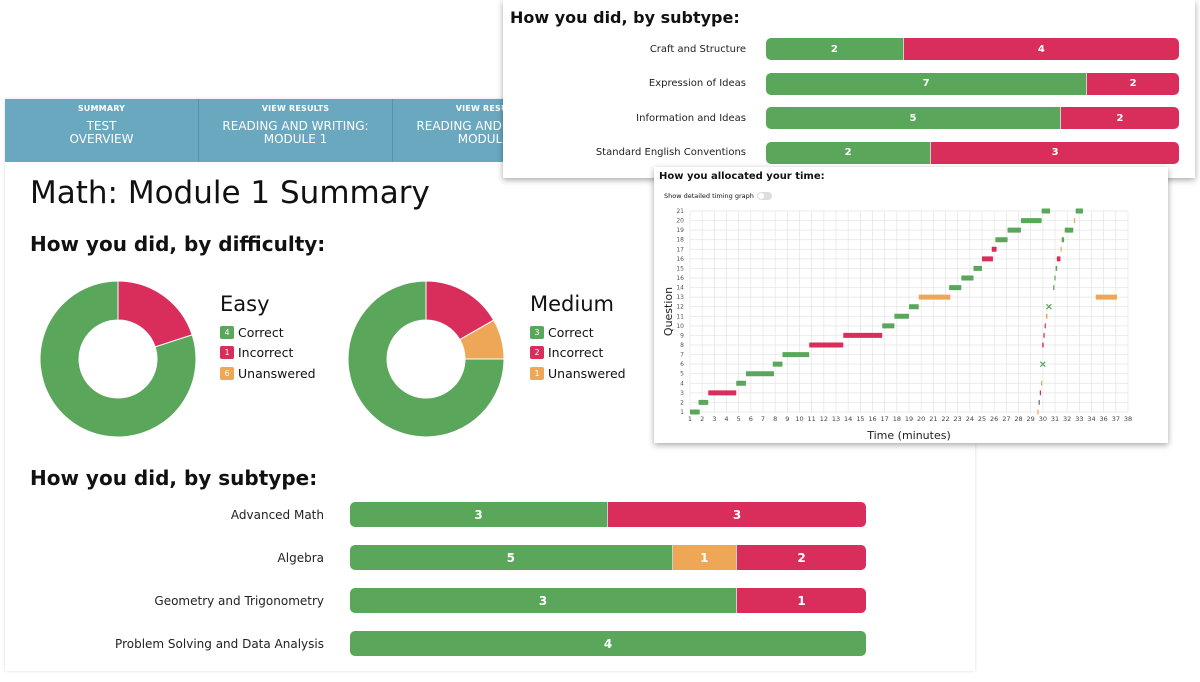  I want to click on timing-segment-neutral, so click(1039, 402).